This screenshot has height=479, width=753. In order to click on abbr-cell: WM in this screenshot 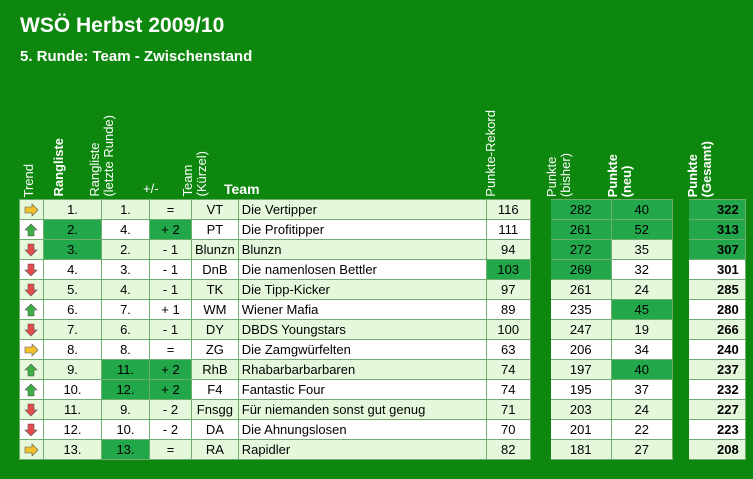, I will do `click(215, 309)`.